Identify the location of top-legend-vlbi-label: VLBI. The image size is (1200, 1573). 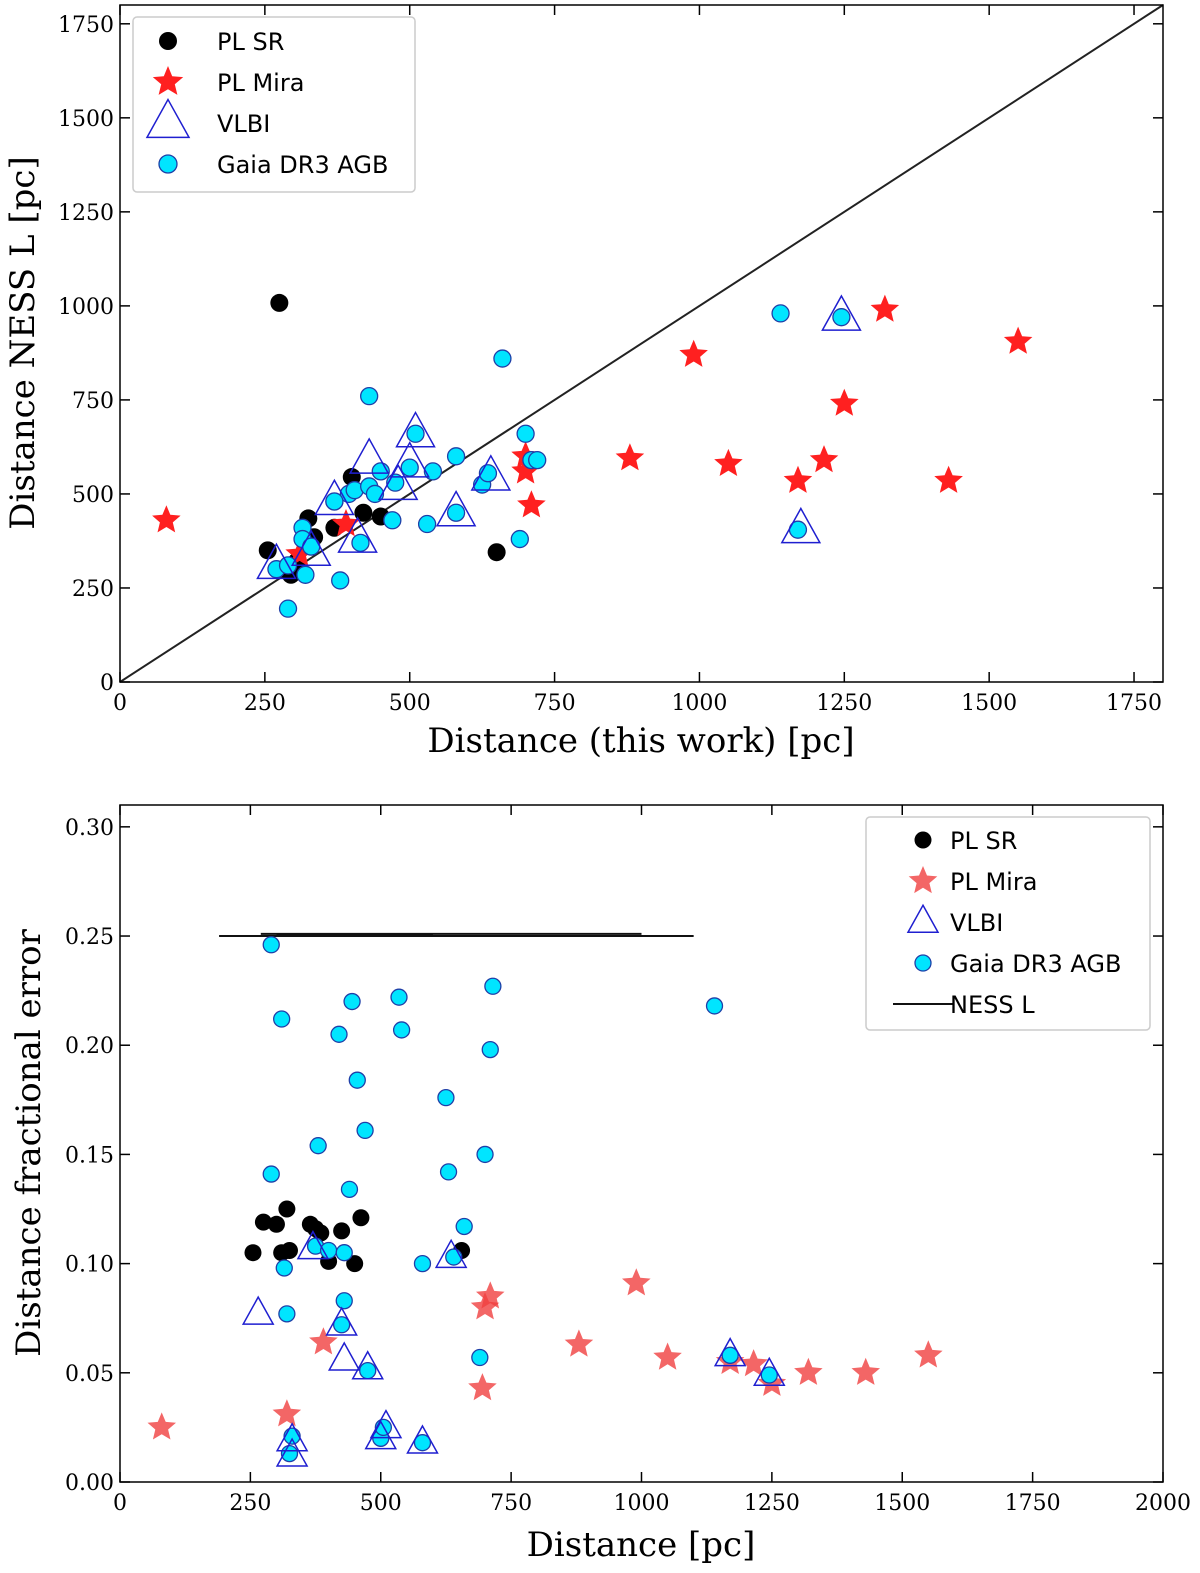
(243, 124).